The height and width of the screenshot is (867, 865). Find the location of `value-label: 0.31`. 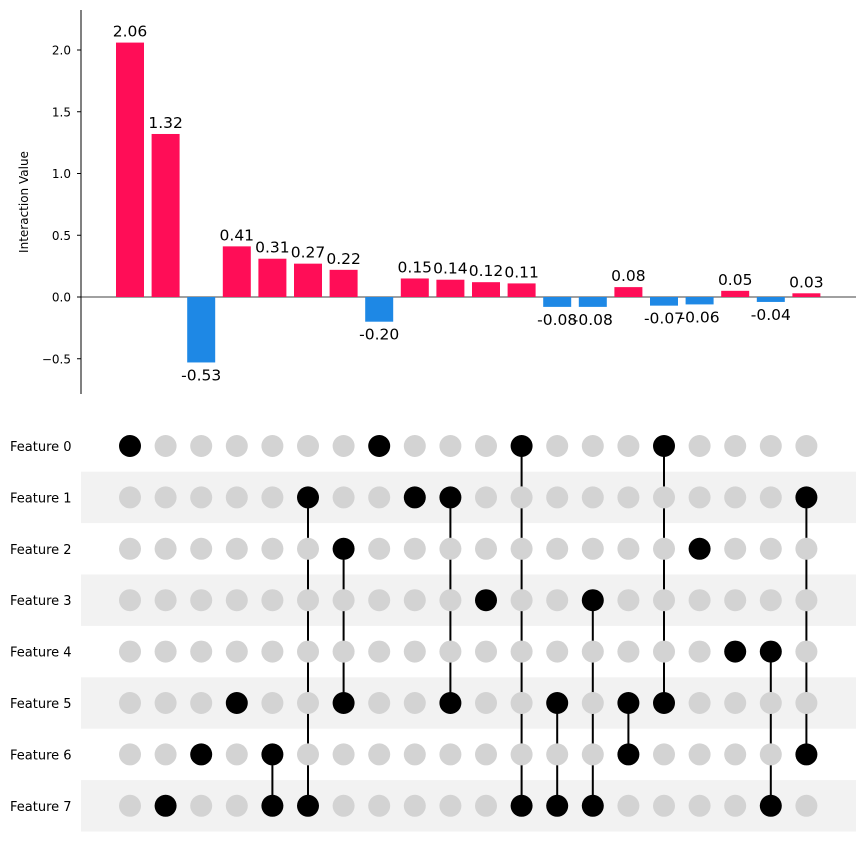

value-label: 0.31 is located at coordinates (272, 248).